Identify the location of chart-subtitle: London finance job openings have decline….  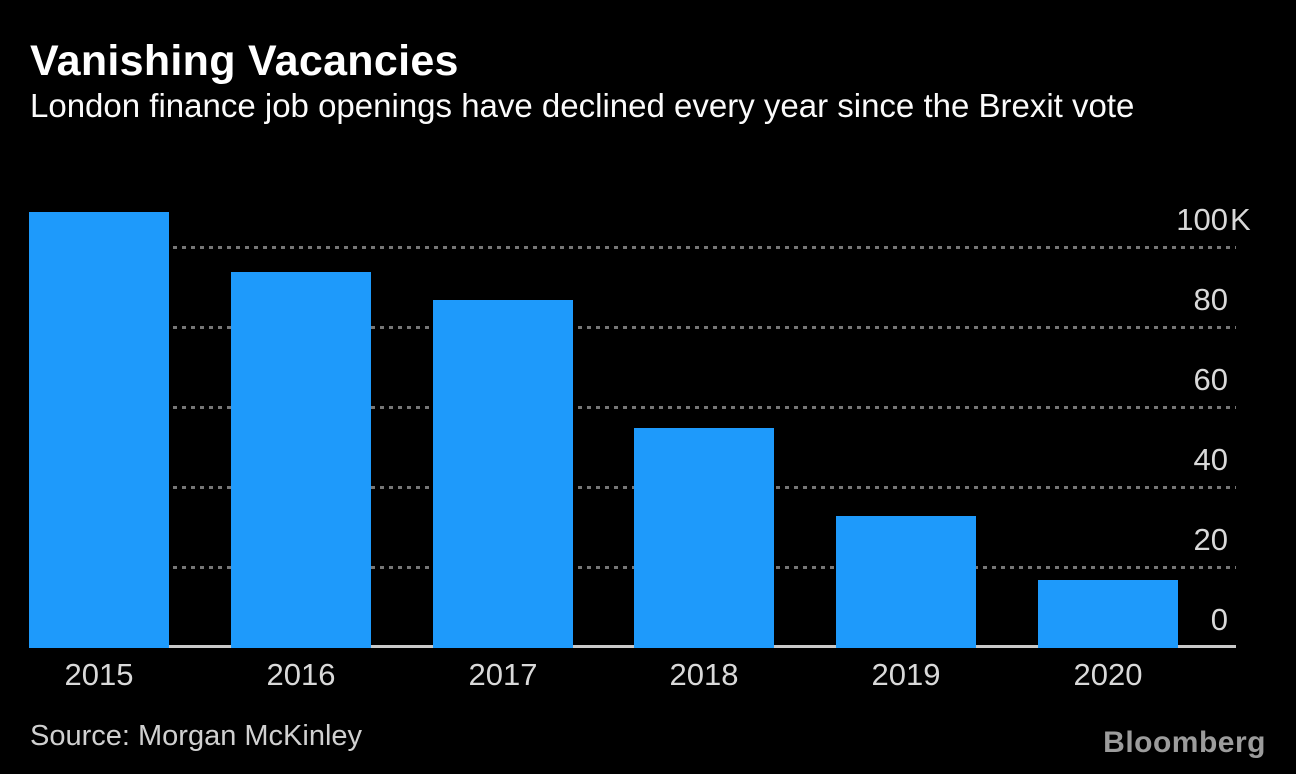
(582, 105).